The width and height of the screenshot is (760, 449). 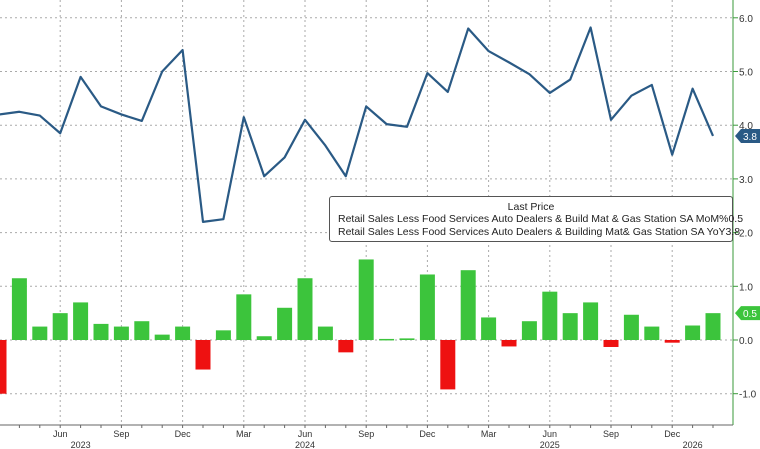 I want to click on x-year-label: 2024, so click(x=305, y=444).